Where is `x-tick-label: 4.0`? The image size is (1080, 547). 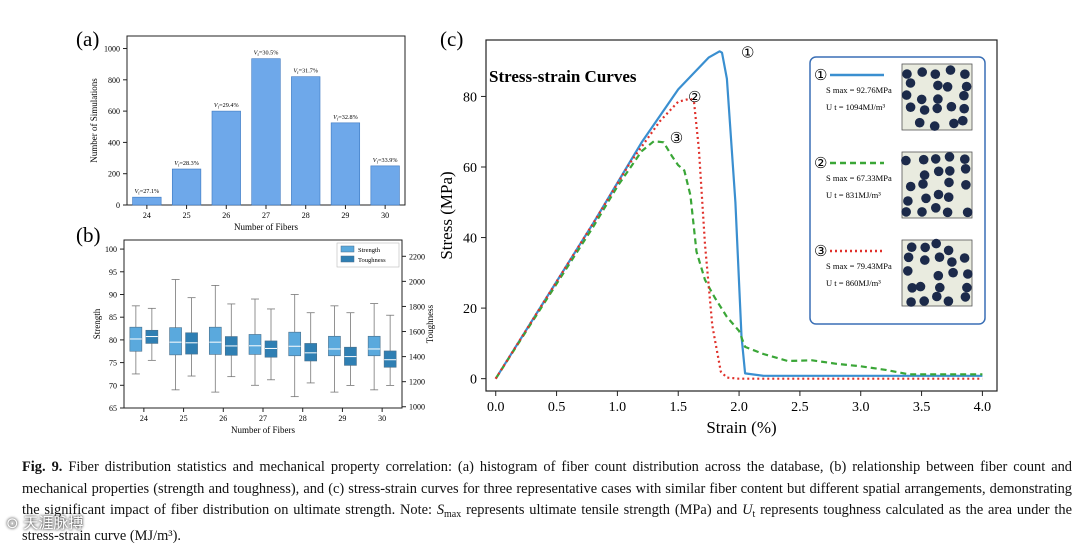
x-tick-label: 4.0 is located at coordinates (983, 407).